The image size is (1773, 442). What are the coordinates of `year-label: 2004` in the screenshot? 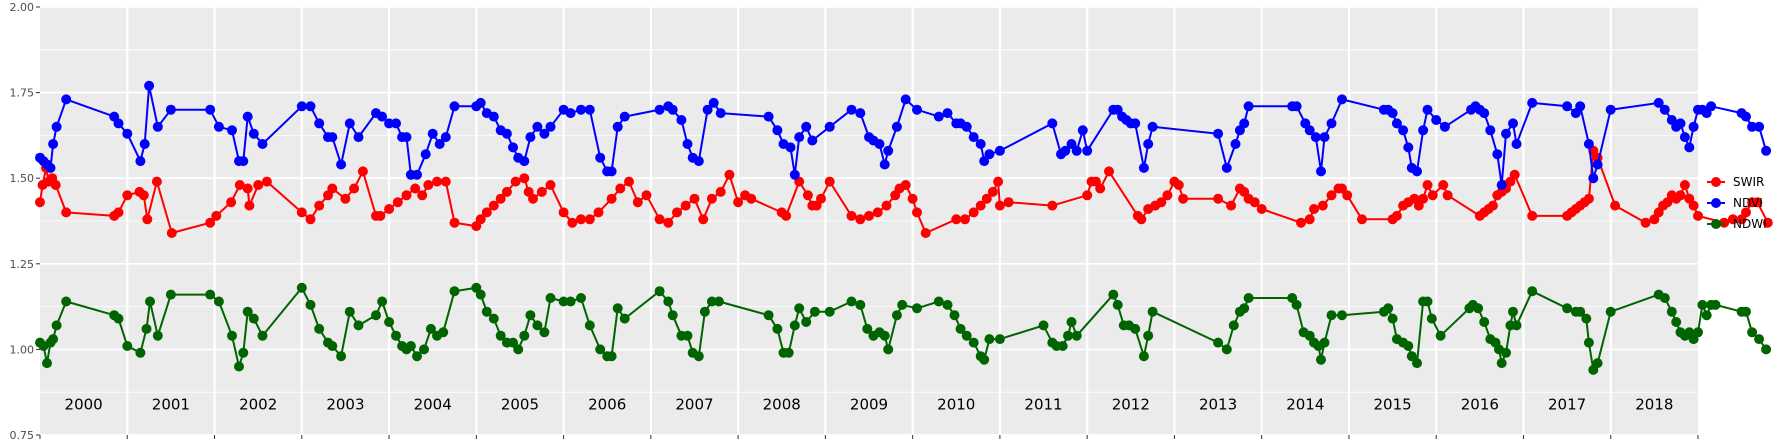 It's located at (433, 404).